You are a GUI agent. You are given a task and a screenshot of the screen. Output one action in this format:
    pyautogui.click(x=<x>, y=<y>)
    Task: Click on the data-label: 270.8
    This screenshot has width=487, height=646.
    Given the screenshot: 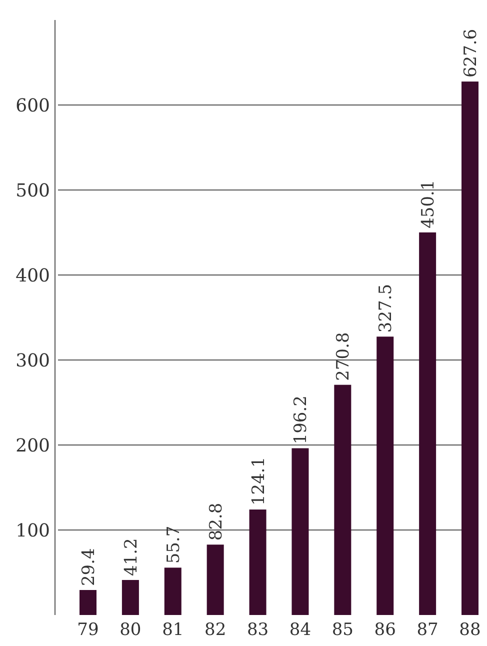 What is the action you would take?
    pyautogui.click(x=344, y=356)
    